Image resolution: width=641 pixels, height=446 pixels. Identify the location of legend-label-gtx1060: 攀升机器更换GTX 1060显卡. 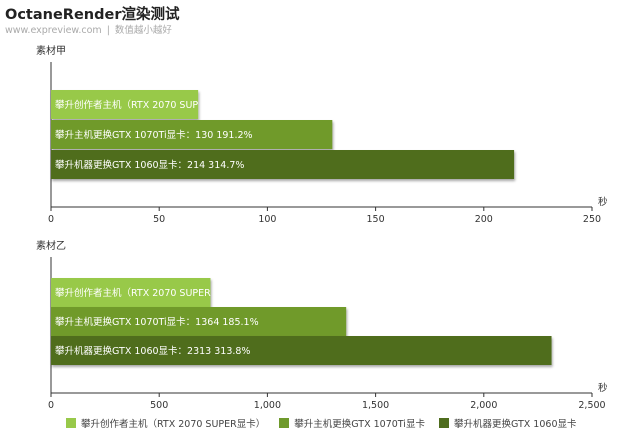
(515, 424).